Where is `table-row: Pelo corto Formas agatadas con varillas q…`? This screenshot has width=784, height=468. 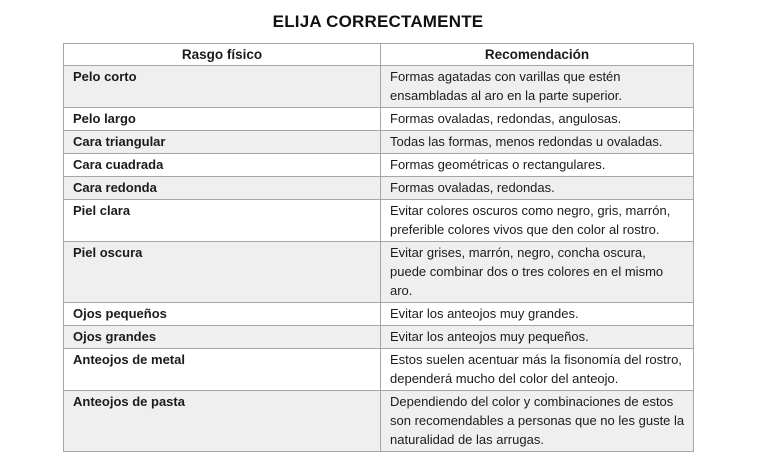
table-row: Pelo corto Formas agatadas con varillas q… is located at coordinates (378, 86).